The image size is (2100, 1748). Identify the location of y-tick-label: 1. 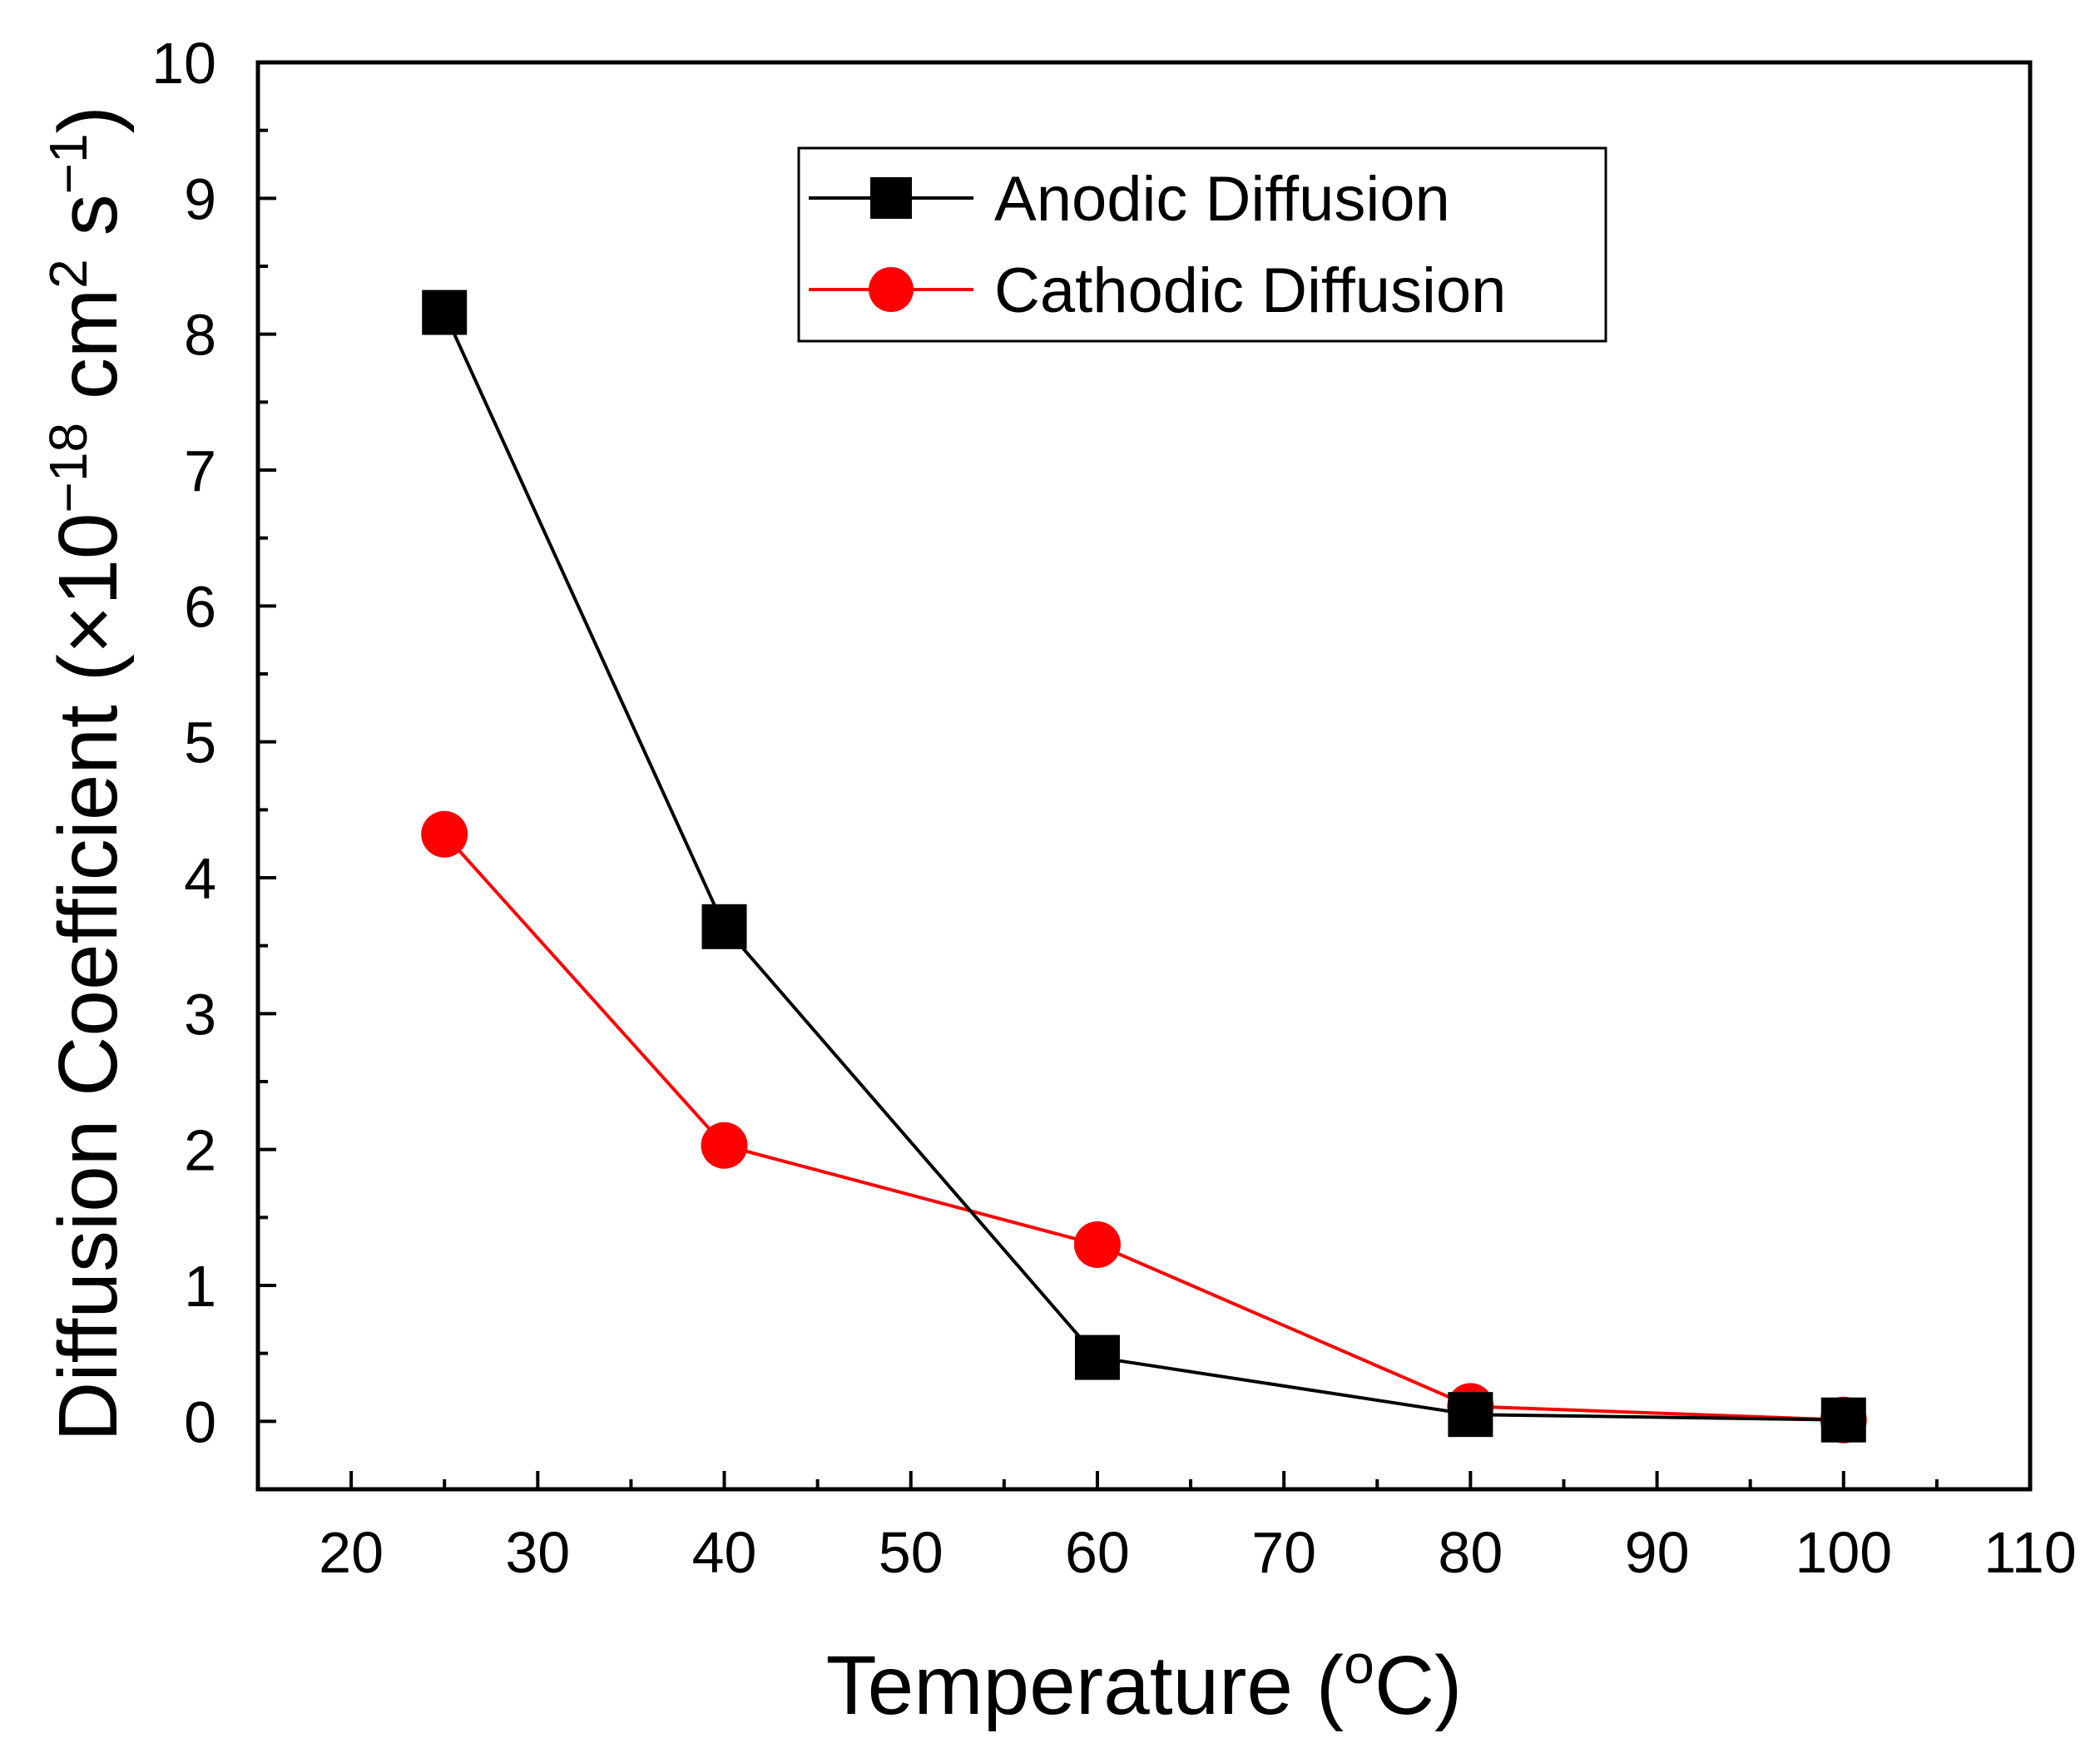
(200, 1286).